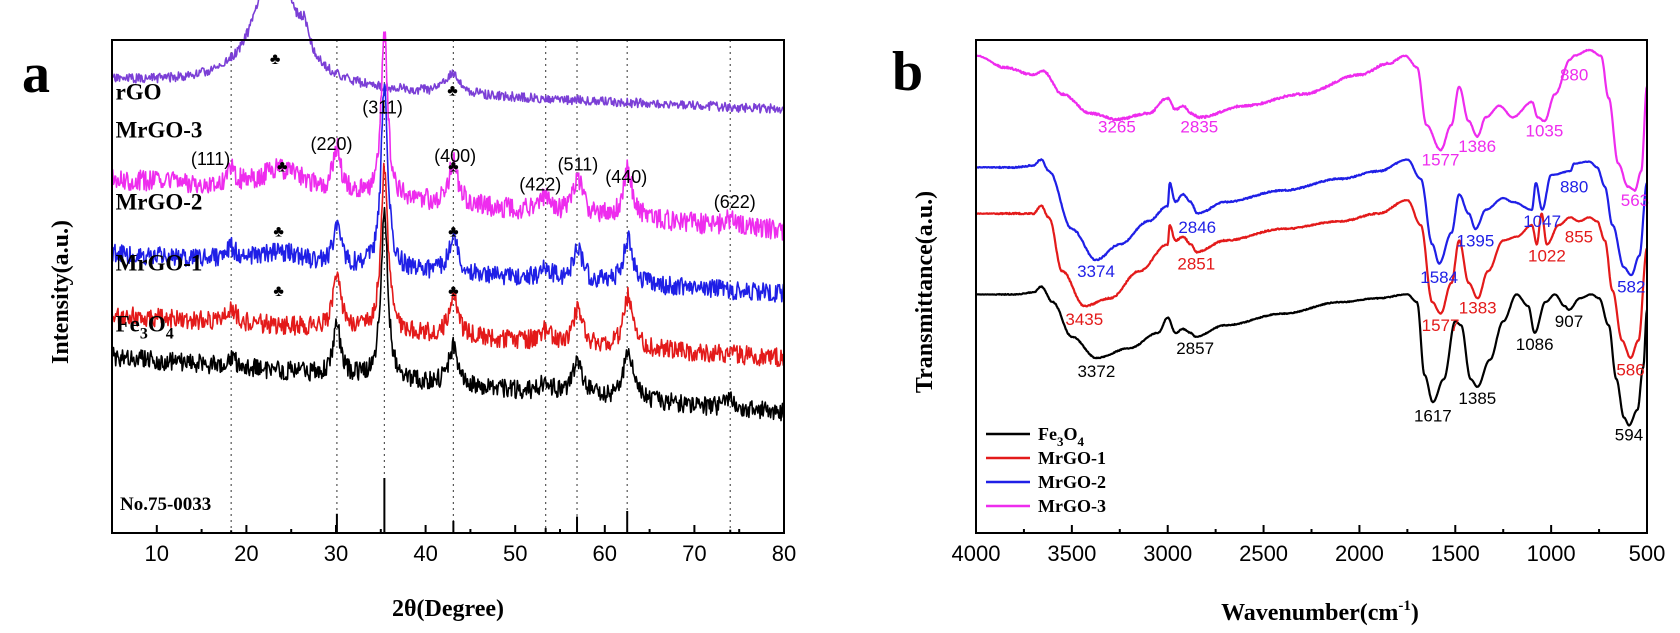  I want to click on panel-a-x-axis: 10 20 30 40 50 60 70 80, so click(453, 545).